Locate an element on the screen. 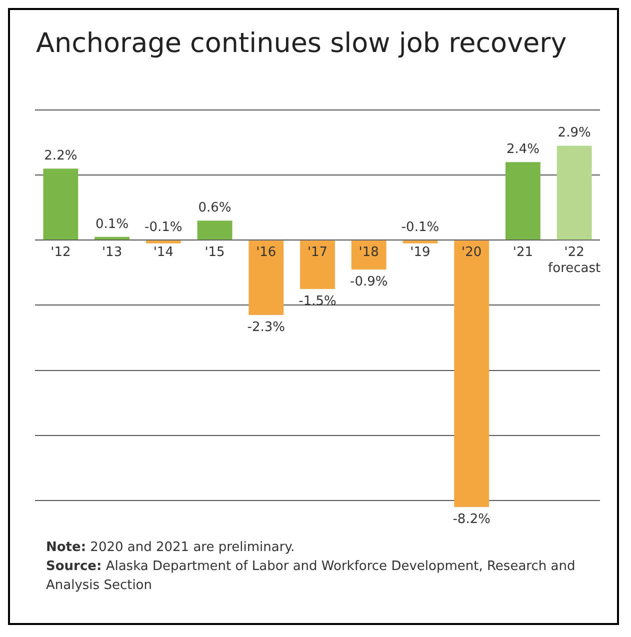 Image resolution: width=631 pixels, height=637 pixels. data-label: -0.9% is located at coordinates (369, 282).